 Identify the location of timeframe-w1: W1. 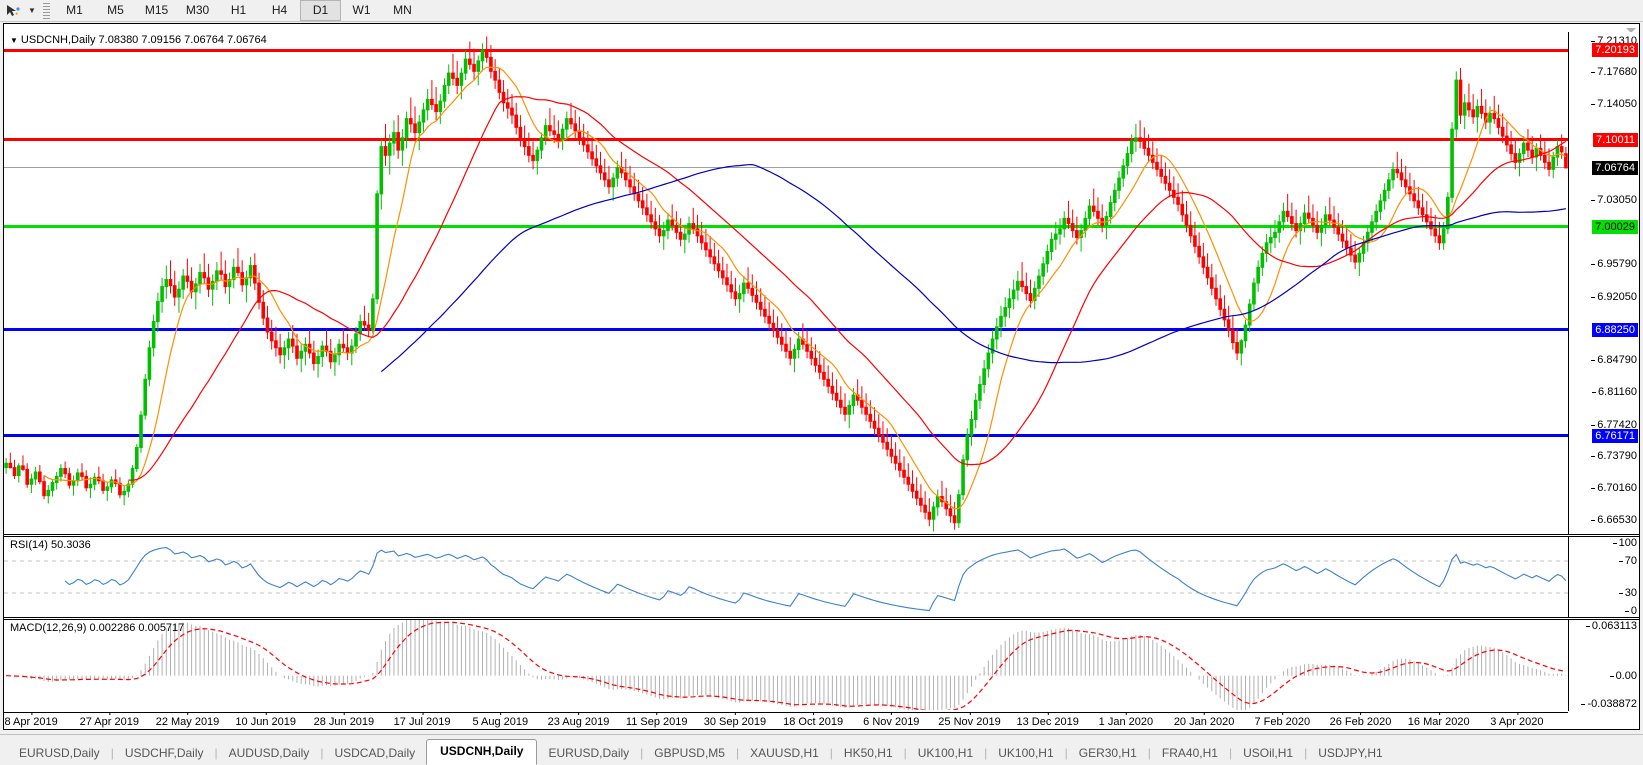
(361, 10).